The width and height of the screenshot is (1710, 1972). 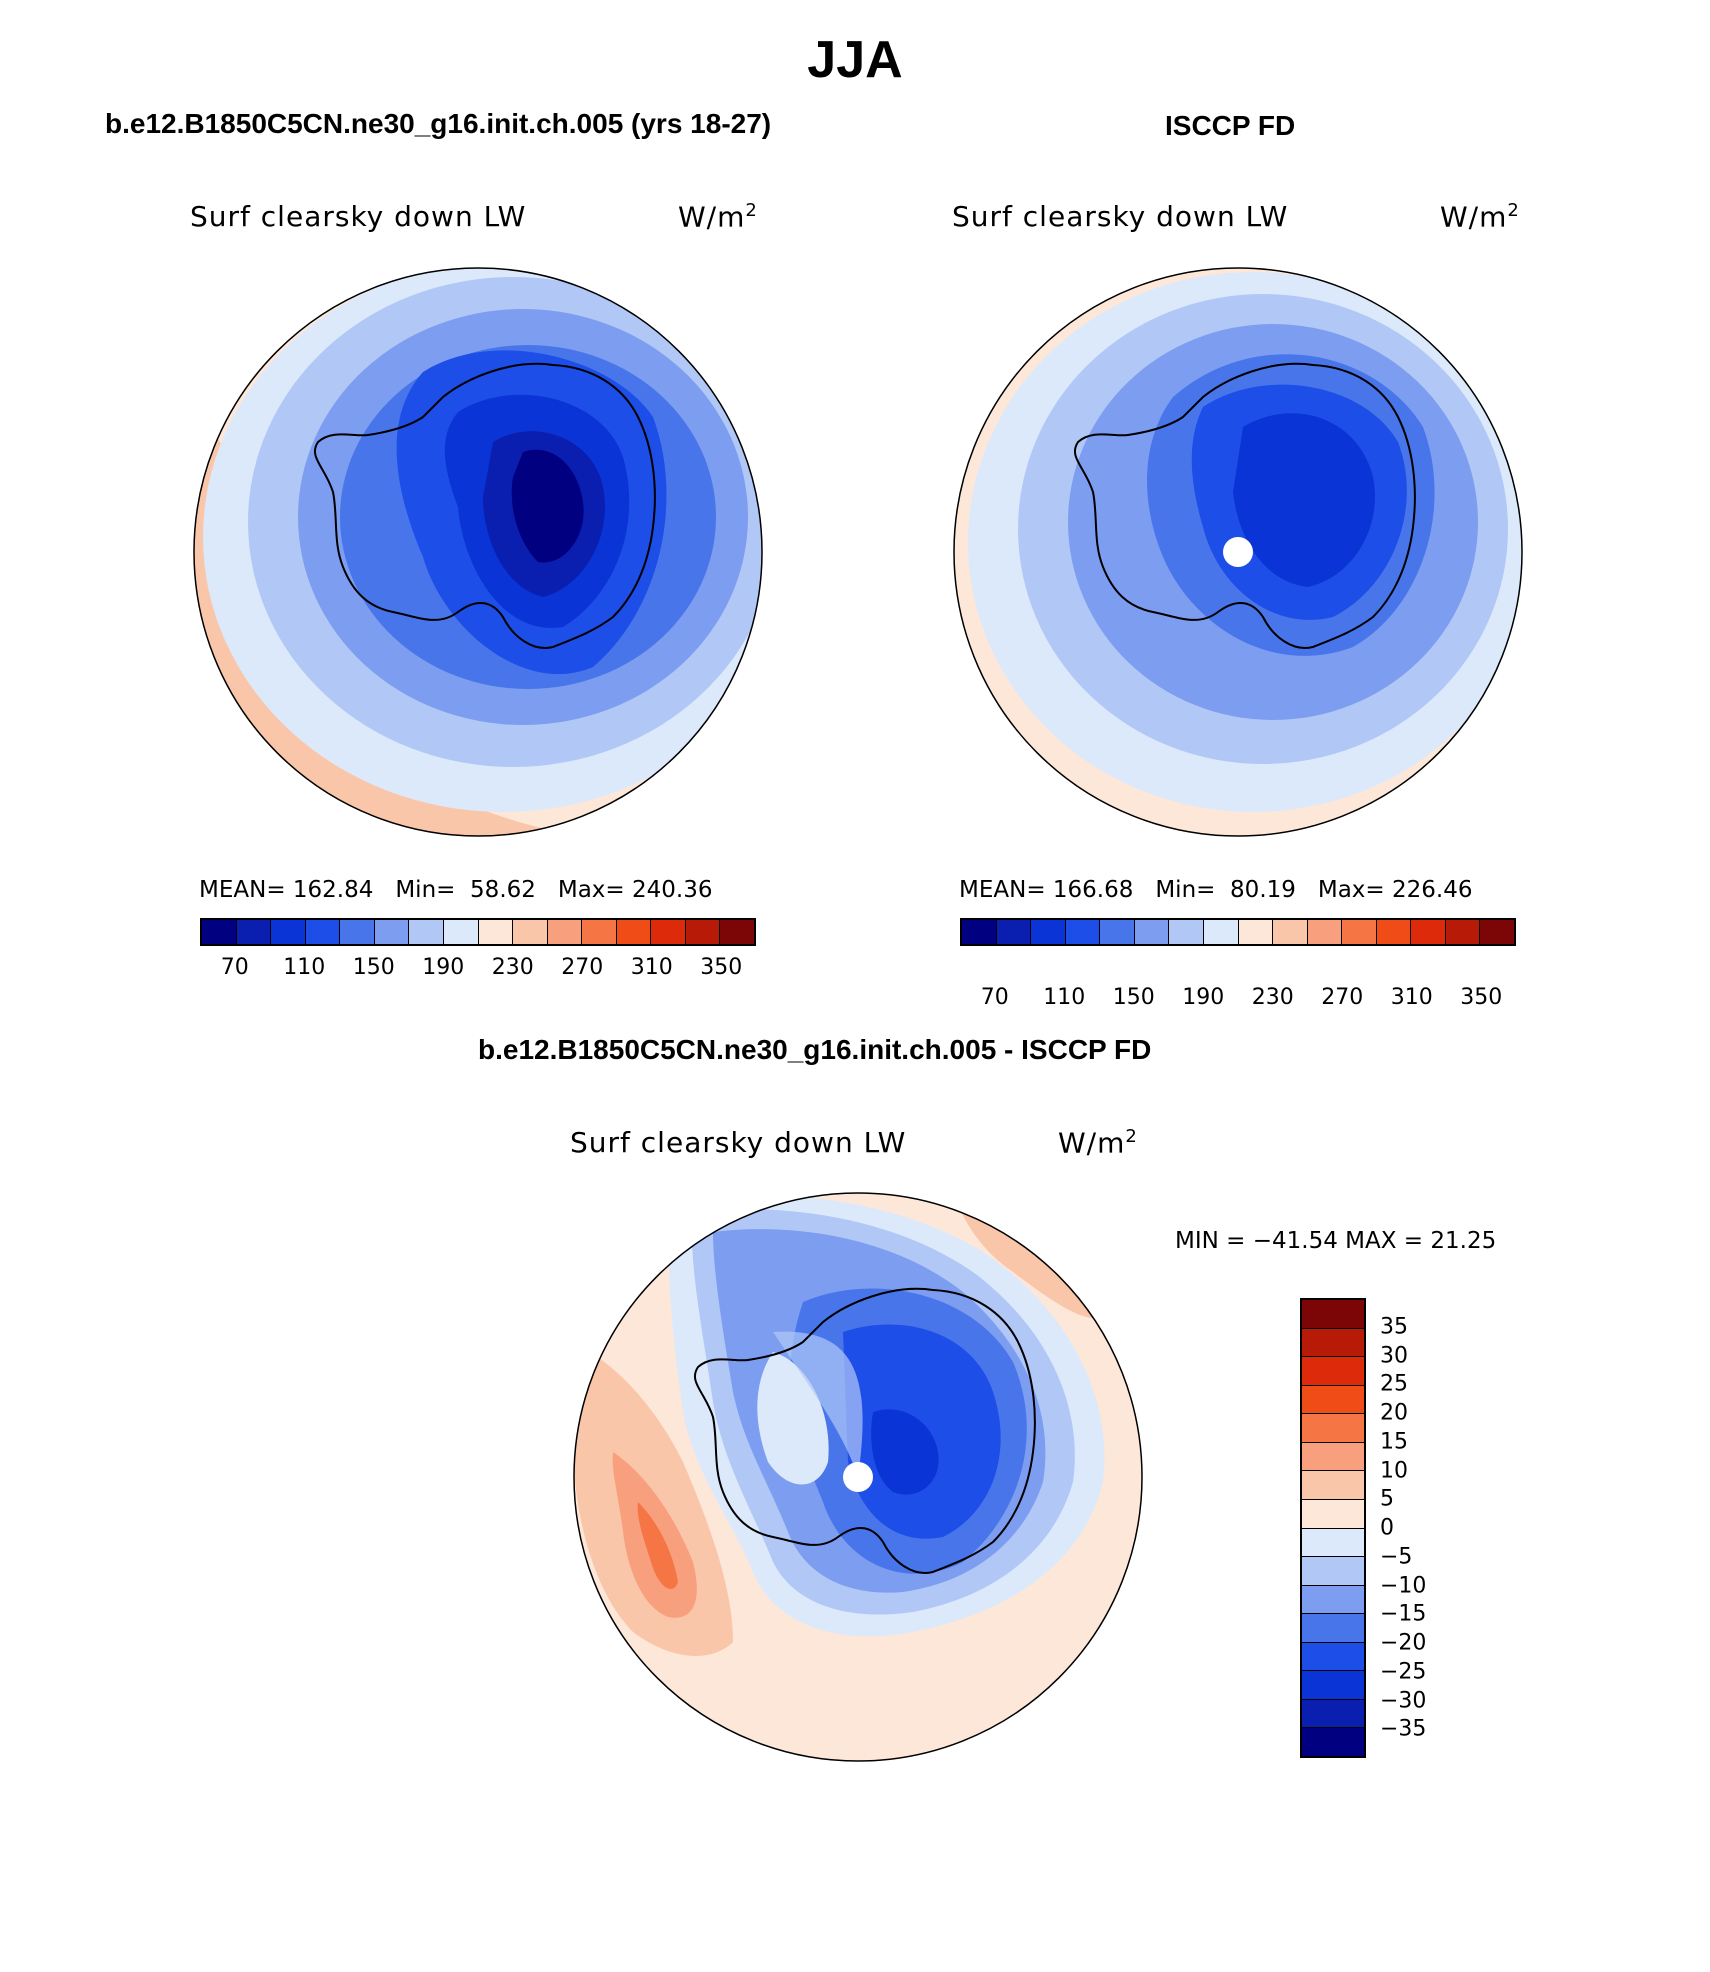 I want to click on colorbar-level-label: −15, so click(x=1403, y=1614).